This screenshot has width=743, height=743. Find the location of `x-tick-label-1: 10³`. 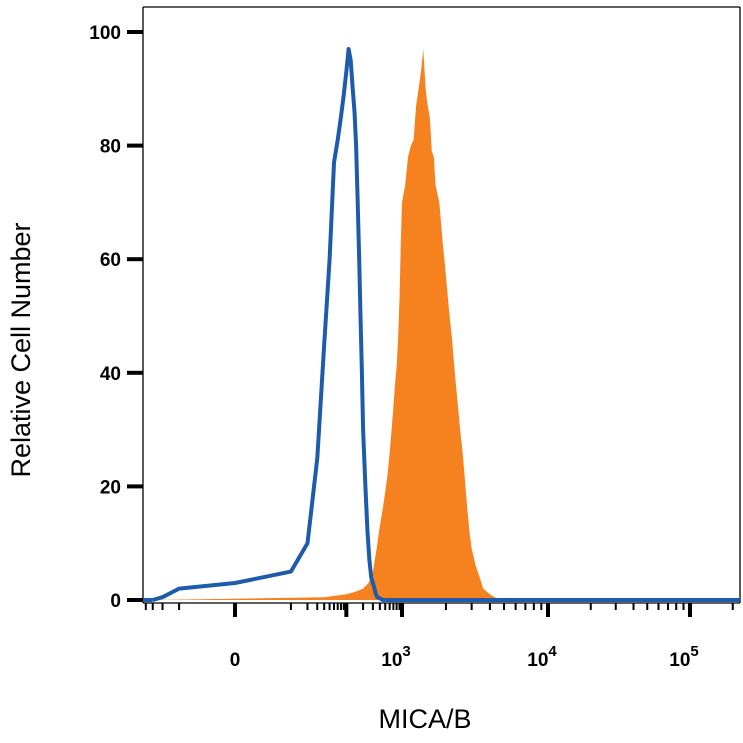

x-tick-label-1: 10³ is located at coordinates (395, 657).